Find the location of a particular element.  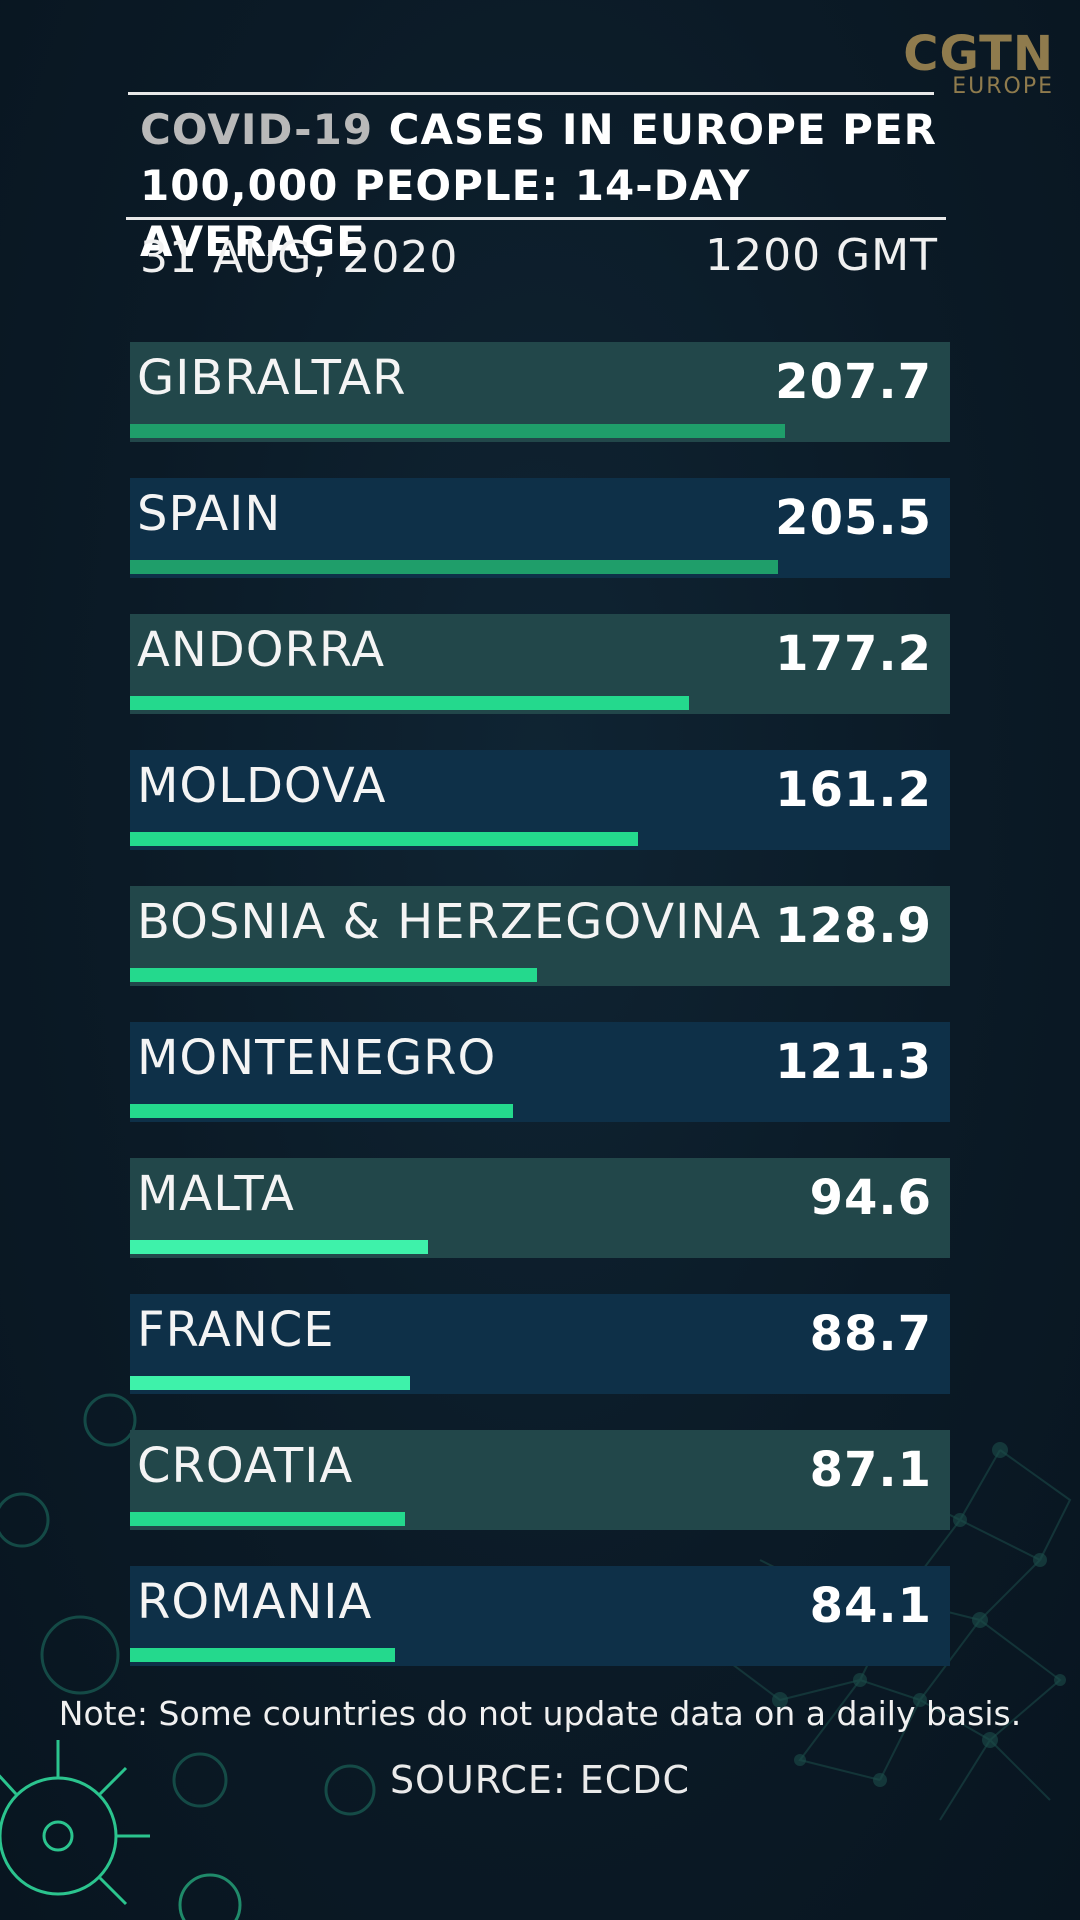

category-label: BOSNIA & HERZEGOVINA is located at coordinates (449, 922).